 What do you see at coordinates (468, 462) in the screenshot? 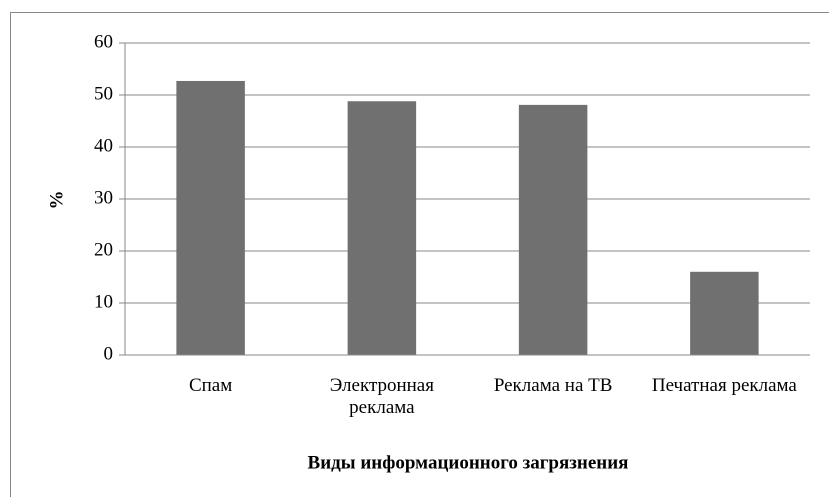
I see `x-axis-label: Виды информационного загрязнения` at bounding box center [468, 462].